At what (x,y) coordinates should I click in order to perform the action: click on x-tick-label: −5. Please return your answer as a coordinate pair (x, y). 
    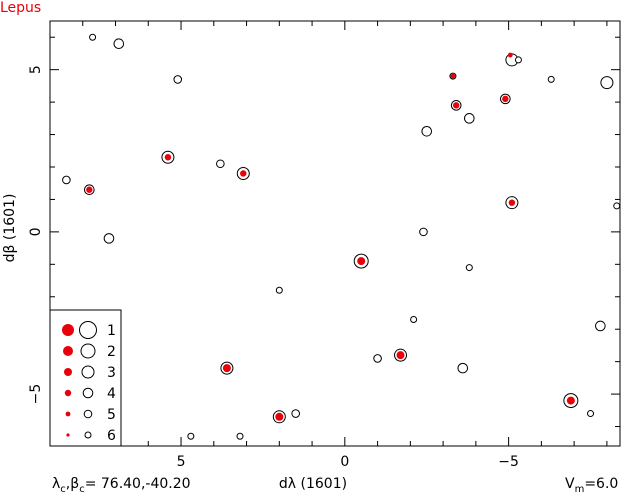
    Looking at the image, I should click on (508, 462).